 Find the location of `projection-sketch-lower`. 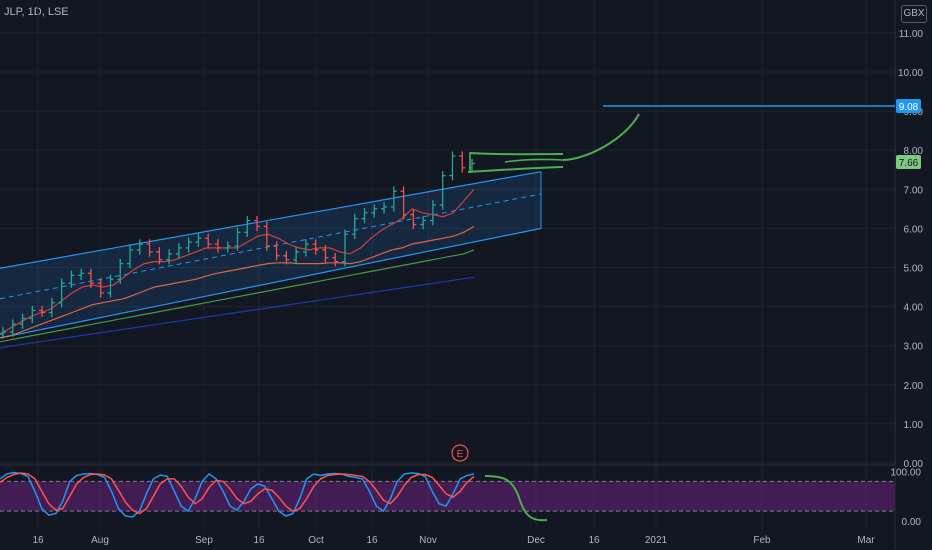

projection-sketch-lower is located at coordinates (515, 169).